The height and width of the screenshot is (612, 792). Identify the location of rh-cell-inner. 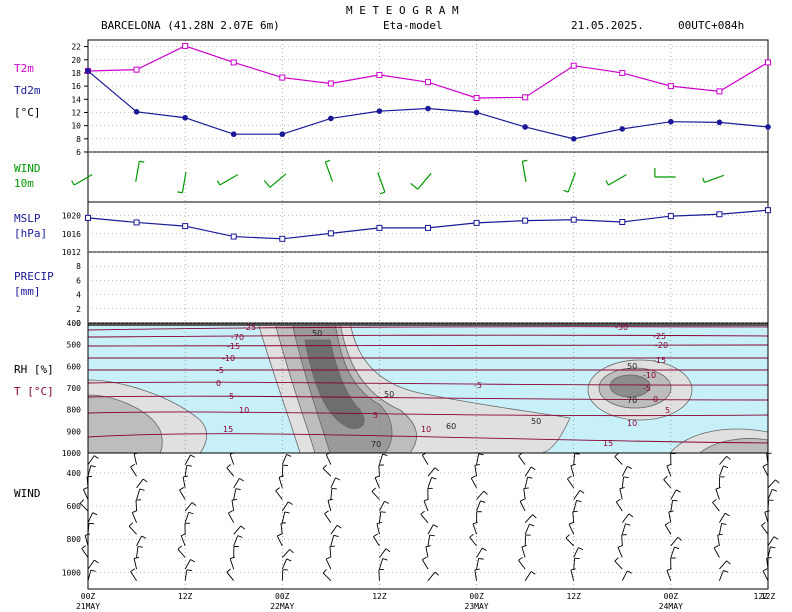
(630, 386).